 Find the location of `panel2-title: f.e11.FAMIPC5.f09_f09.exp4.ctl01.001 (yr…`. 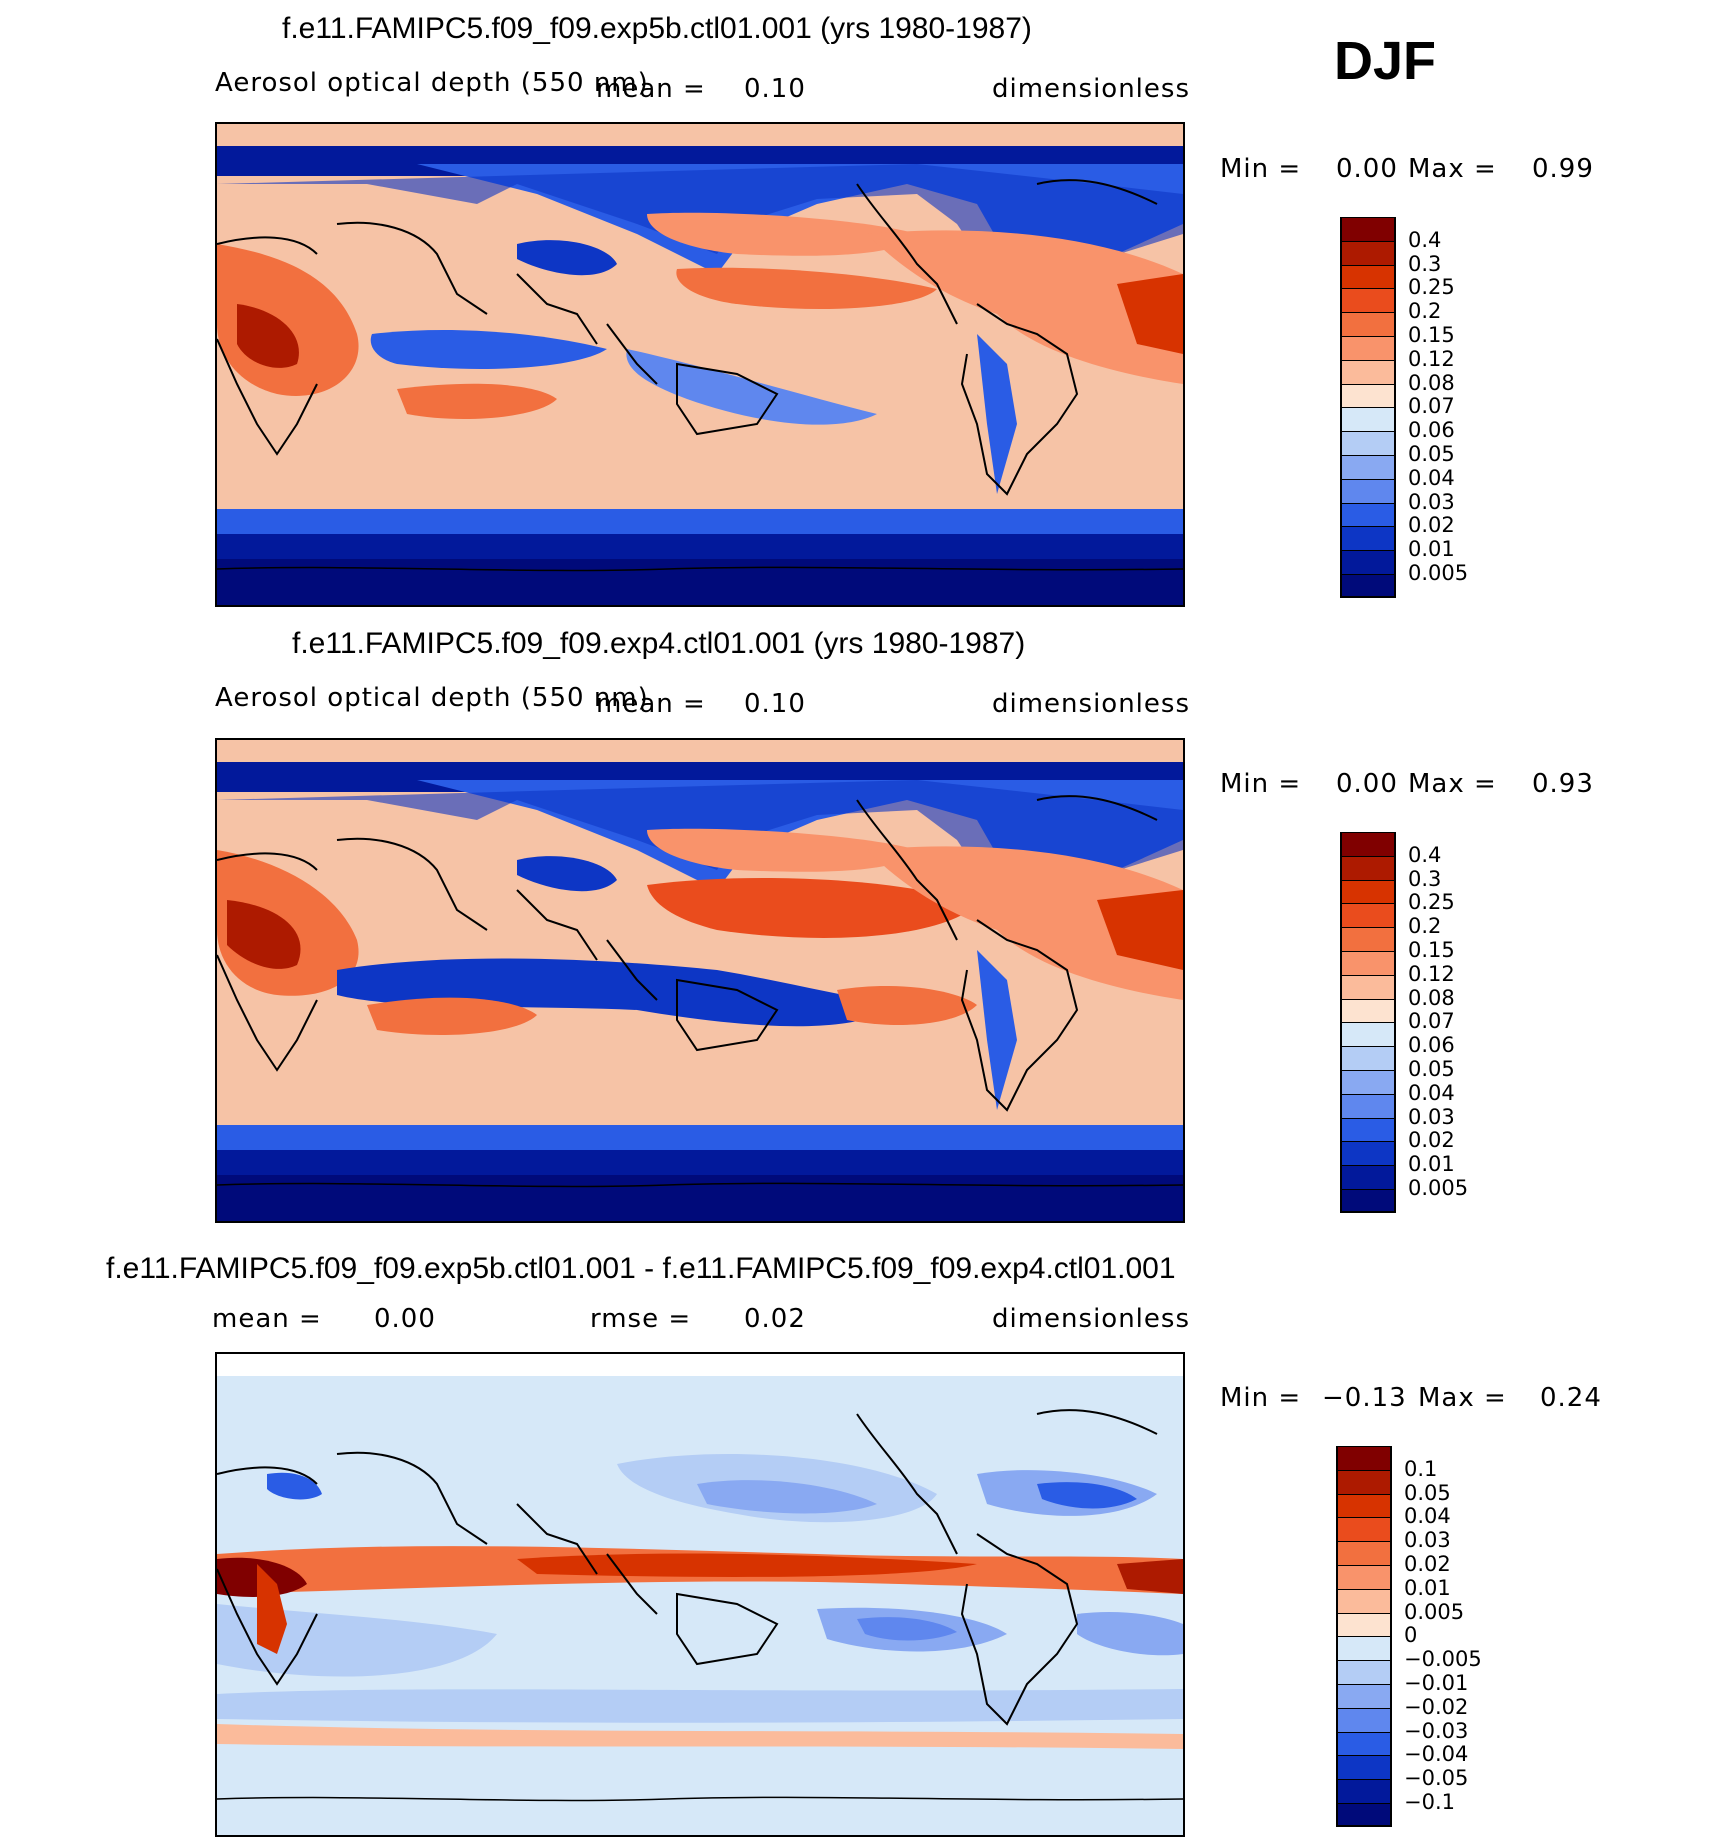

panel2-title: f.e11.FAMIPC5.f09_f09.exp4.ctl01.001 (yr… is located at coordinates (659, 643).